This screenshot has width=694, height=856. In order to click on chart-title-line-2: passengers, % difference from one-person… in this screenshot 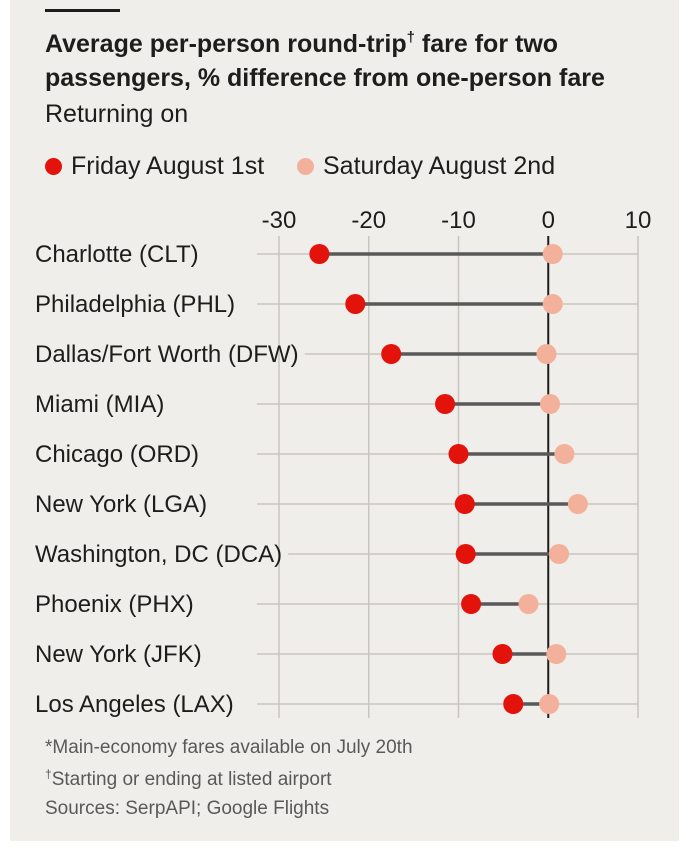, I will do `click(325, 78)`.